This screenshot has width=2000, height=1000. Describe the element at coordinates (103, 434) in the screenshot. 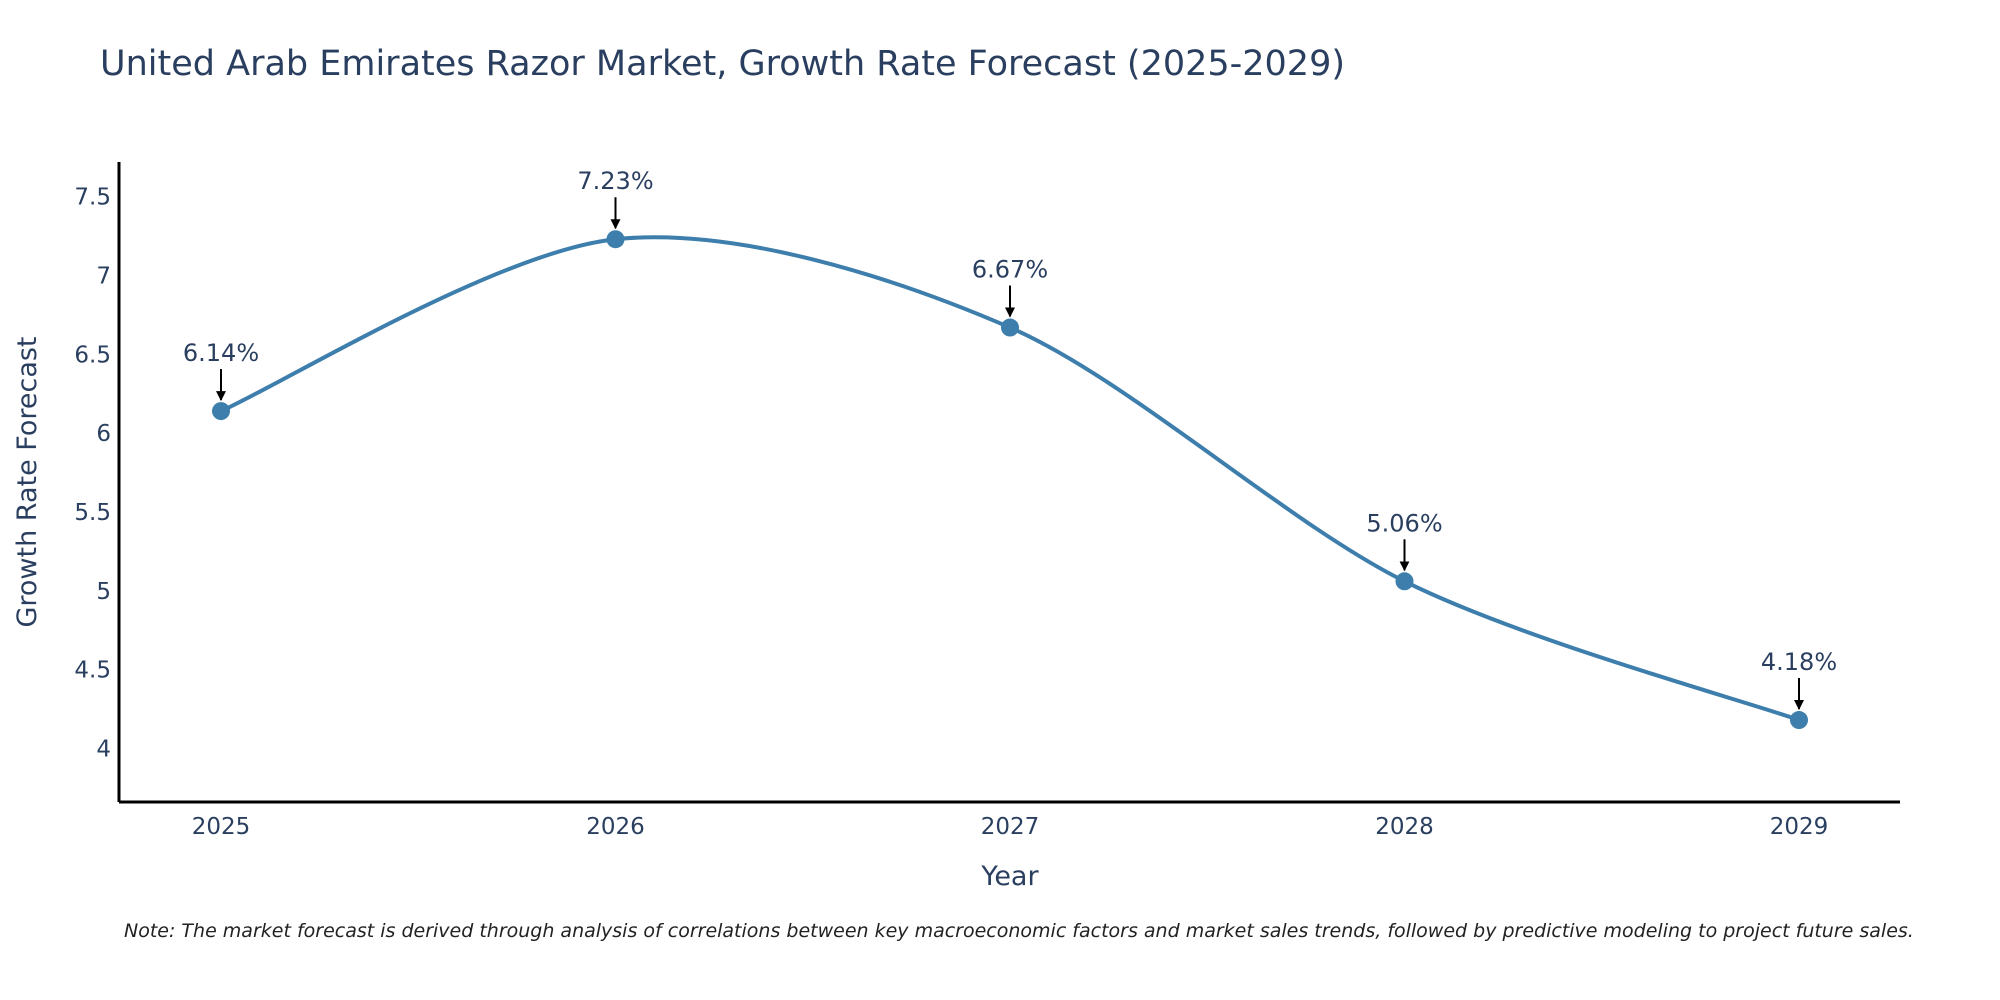

I see `y-tick-label: 6` at that location.